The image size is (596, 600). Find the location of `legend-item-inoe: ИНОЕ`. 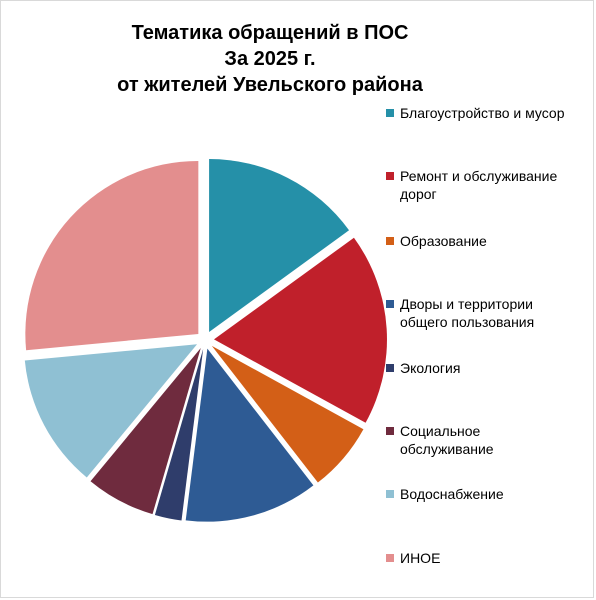

legend-item-inoe: ИНОЕ is located at coordinates (413, 558).